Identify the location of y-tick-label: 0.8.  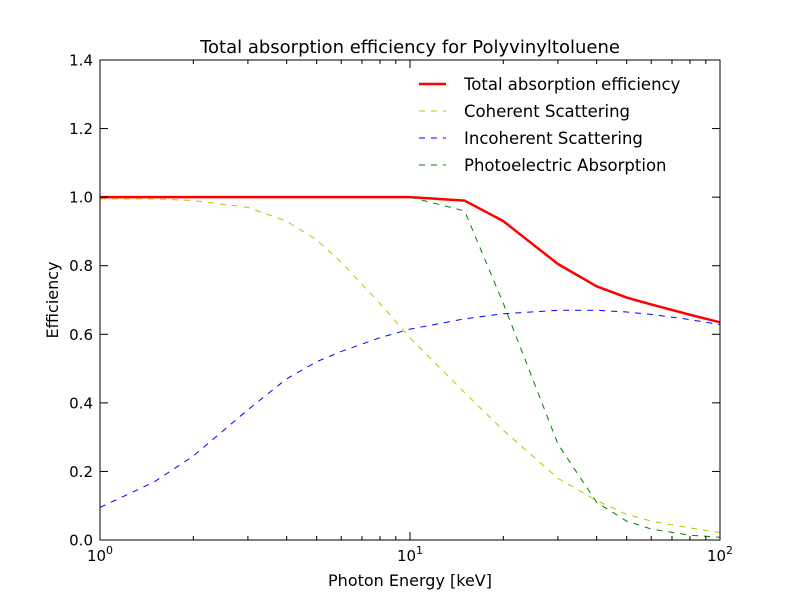
(81, 266).